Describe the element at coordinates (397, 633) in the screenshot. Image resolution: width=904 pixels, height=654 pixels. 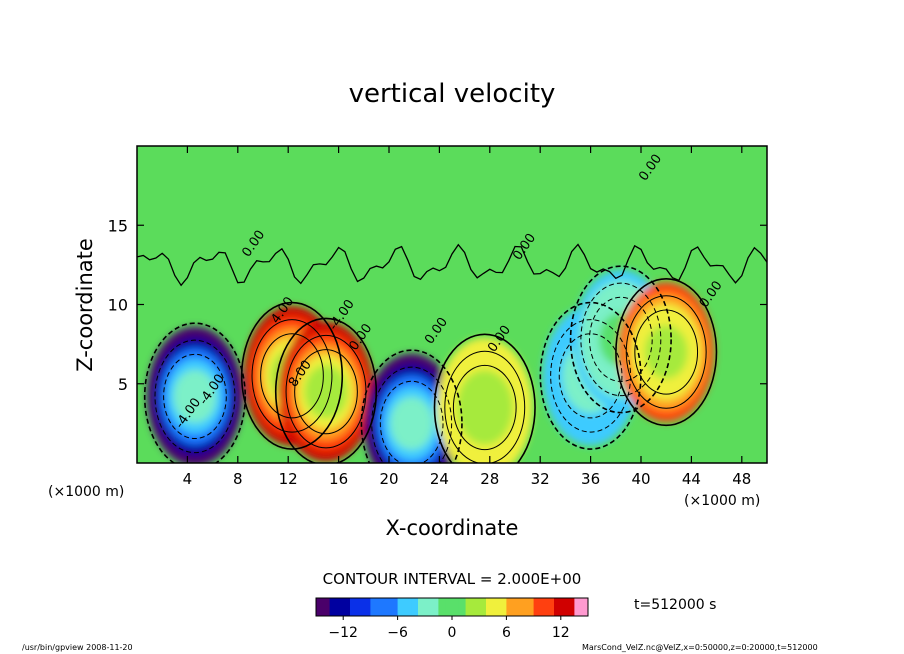
I see `colorbar-tick-label: −6` at that location.